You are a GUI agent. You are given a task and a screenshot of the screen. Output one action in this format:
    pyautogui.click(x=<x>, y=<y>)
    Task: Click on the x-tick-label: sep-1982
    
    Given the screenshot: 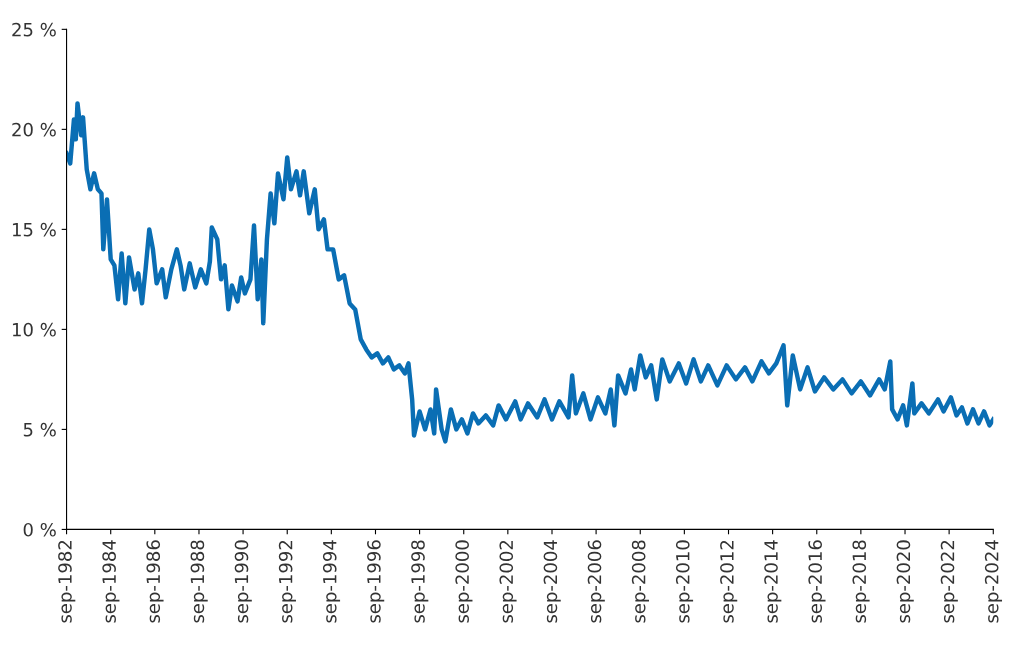 What is the action you would take?
    pyautogui.click(x=67, y=581)
    